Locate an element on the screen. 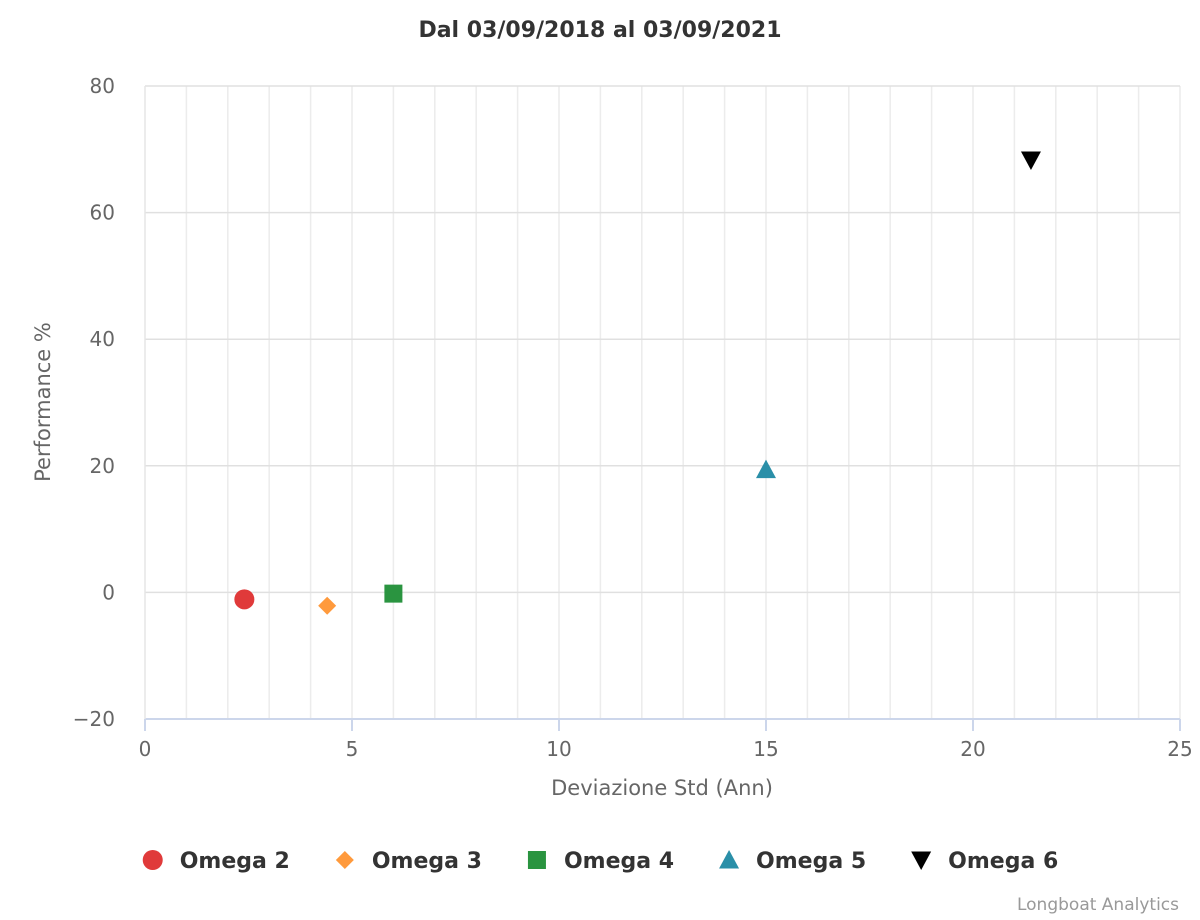  legend-marker-diamond-icon is located at coordinates (344, 860).